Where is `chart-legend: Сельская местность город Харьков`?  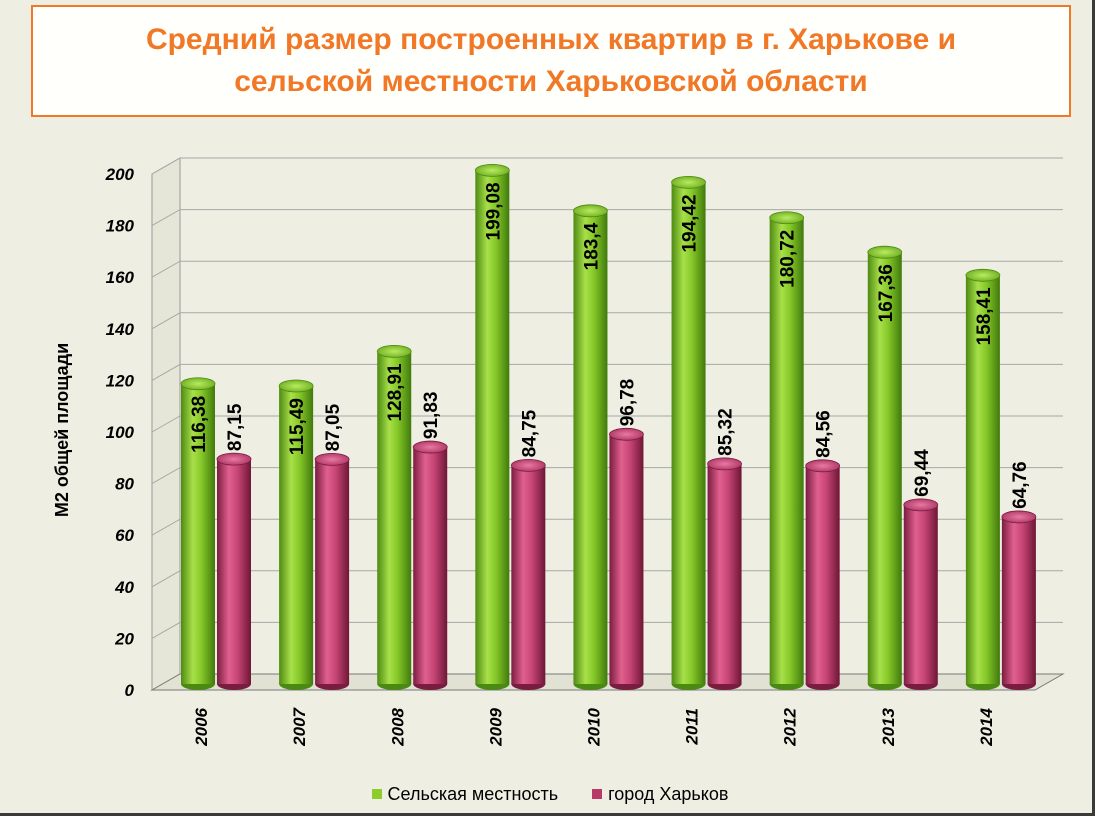 chart-legend: Сельская местность город Харьков is located at coordinates (550, 794).